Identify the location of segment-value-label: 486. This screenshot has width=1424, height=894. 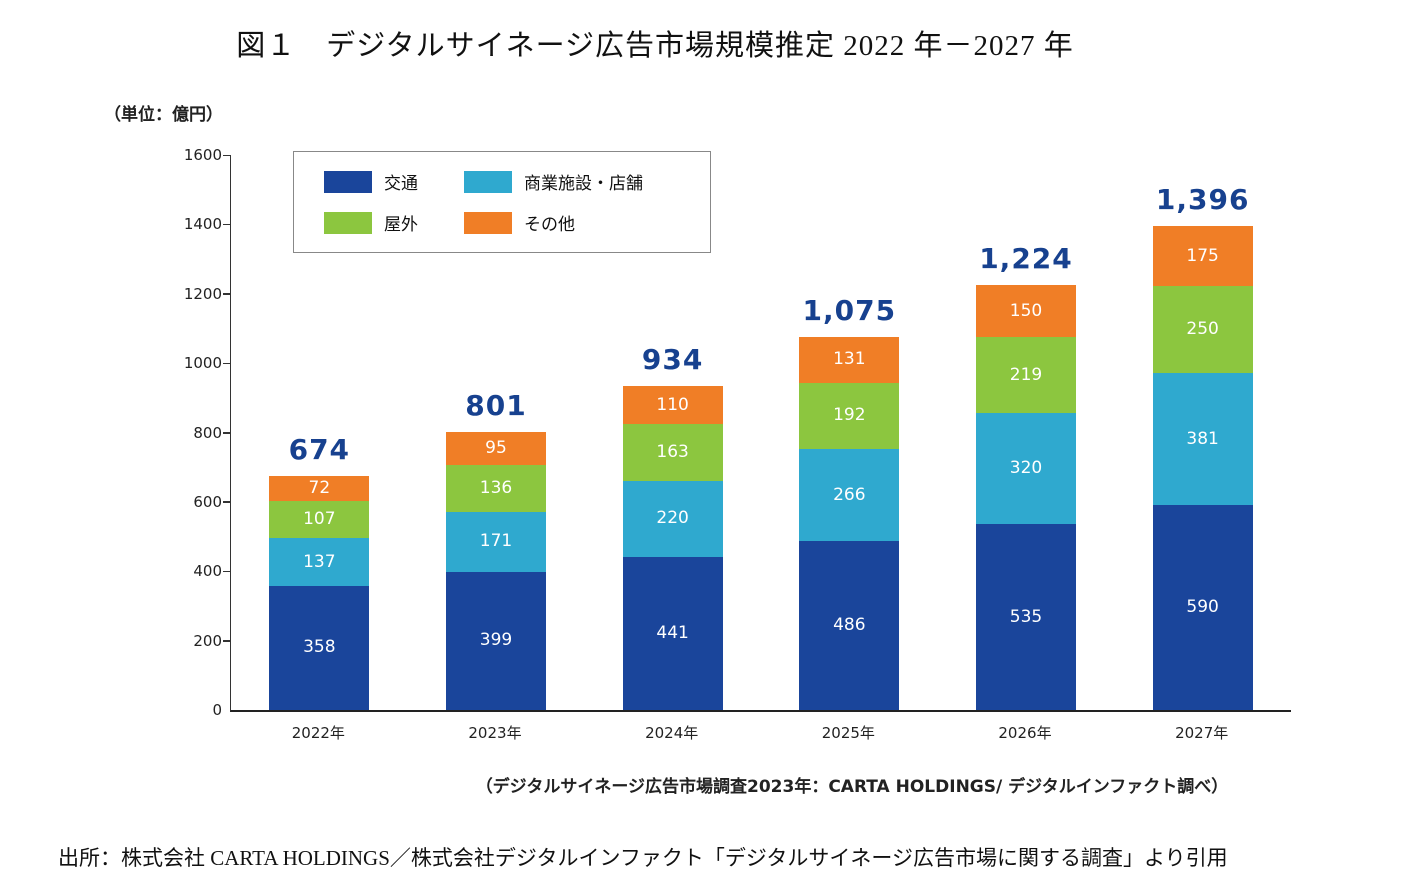
(849, 625).